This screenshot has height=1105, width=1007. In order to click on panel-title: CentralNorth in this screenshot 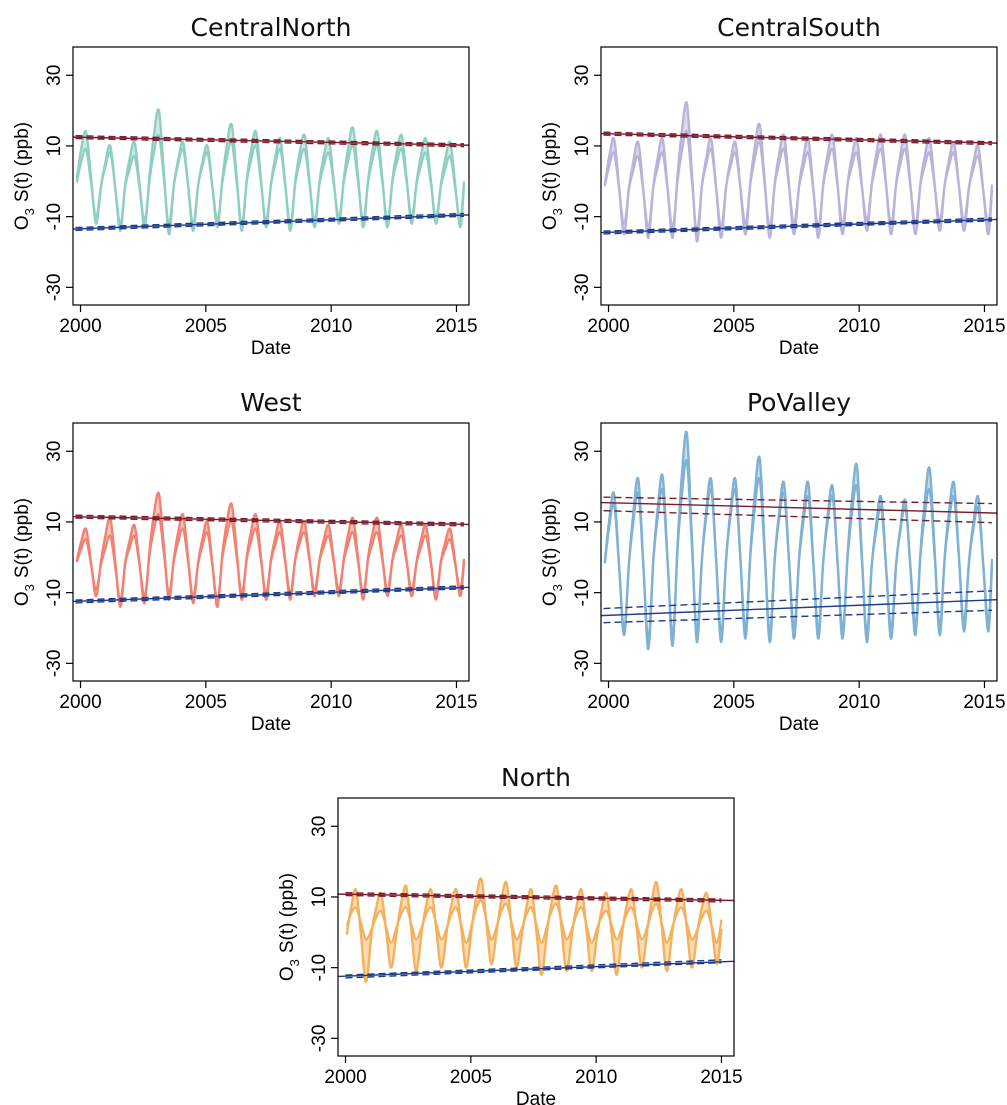, I will do `click(271, 27)`.